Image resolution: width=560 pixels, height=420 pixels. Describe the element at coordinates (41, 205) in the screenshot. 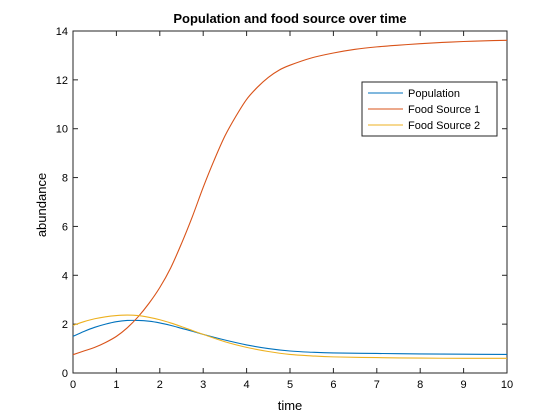

I see `y-axis-label: abundance` at that location.